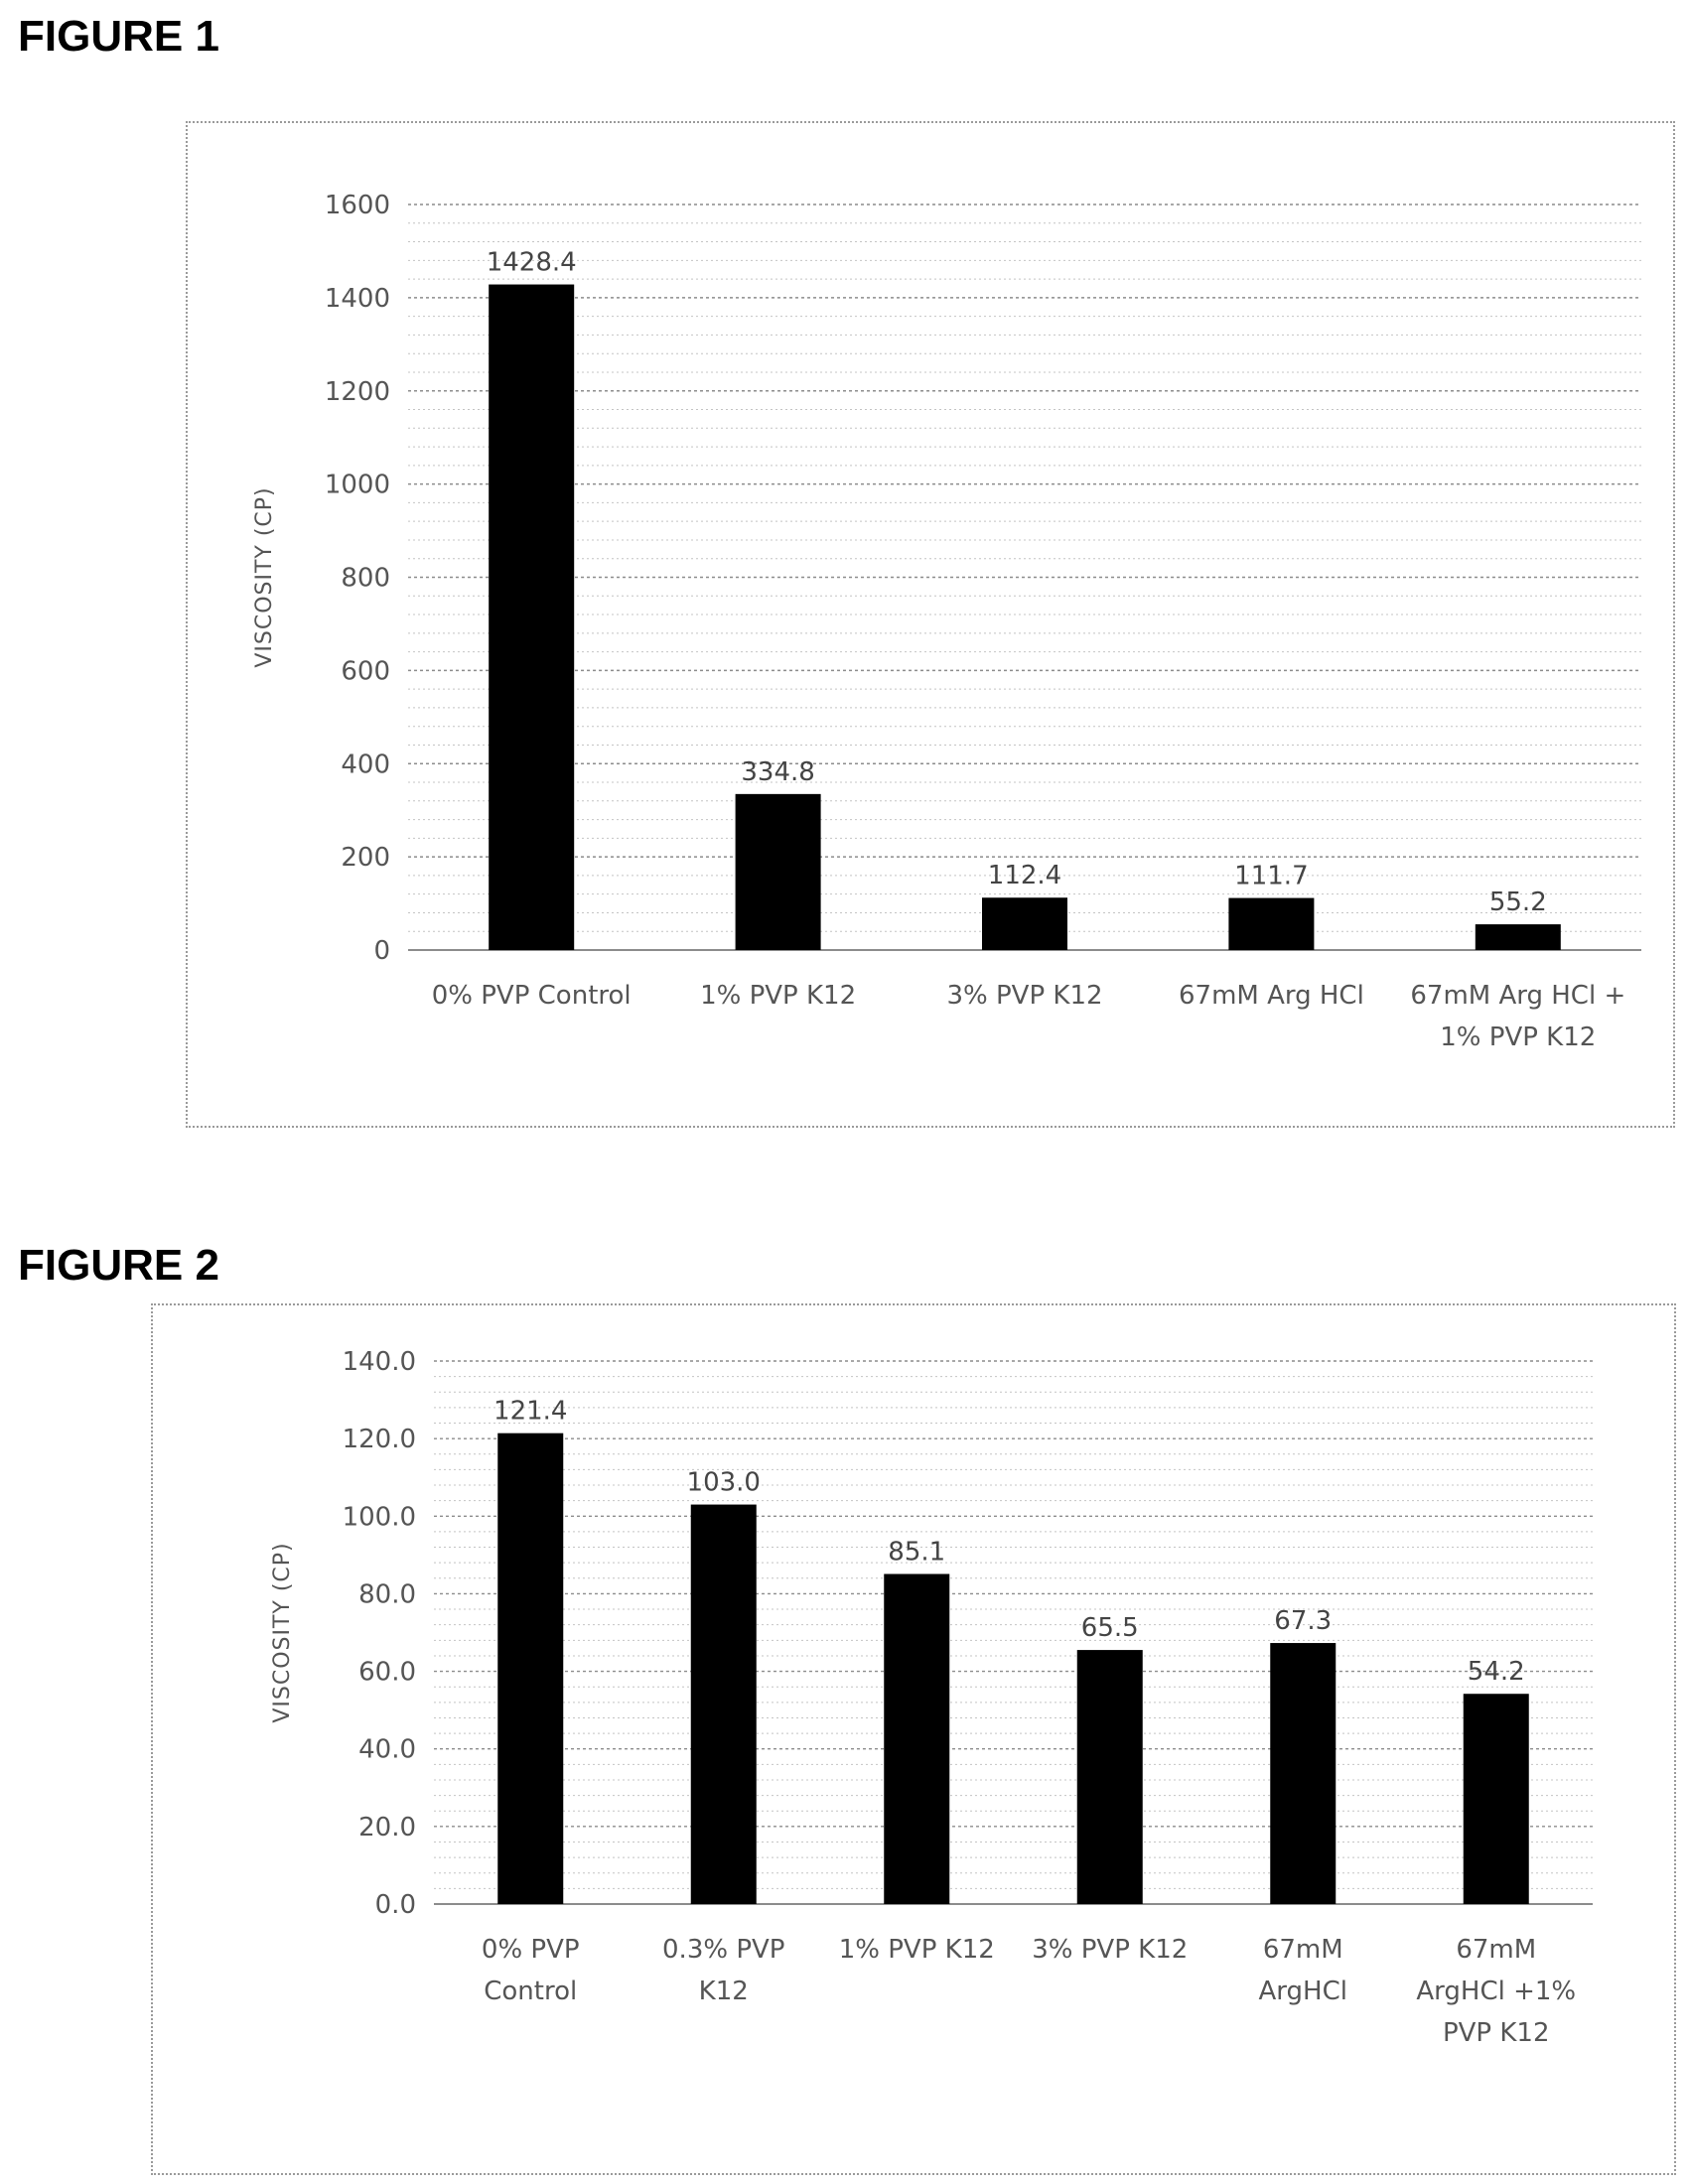 Image resolution: width=1689 pixels, height=2184 pixels. I want to click on figure-1-category-label: 67mM Arg HCl, so click(1271, 996).